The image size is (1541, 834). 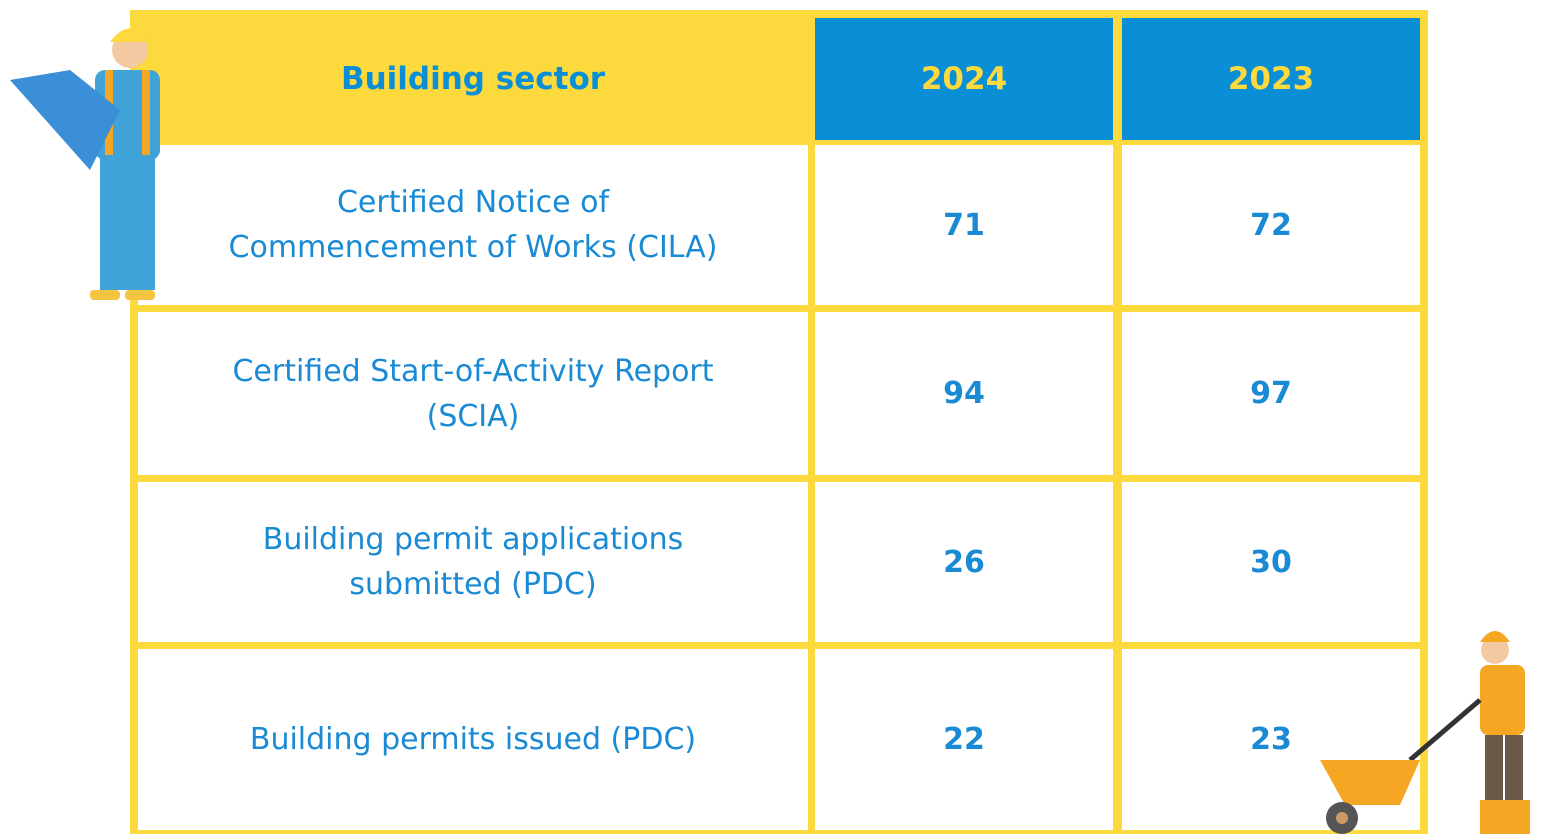 What do you see at coordinates (1271, 225) in the screenshot?
I see `cell-value: 72` at bounding box center [1271, 225].